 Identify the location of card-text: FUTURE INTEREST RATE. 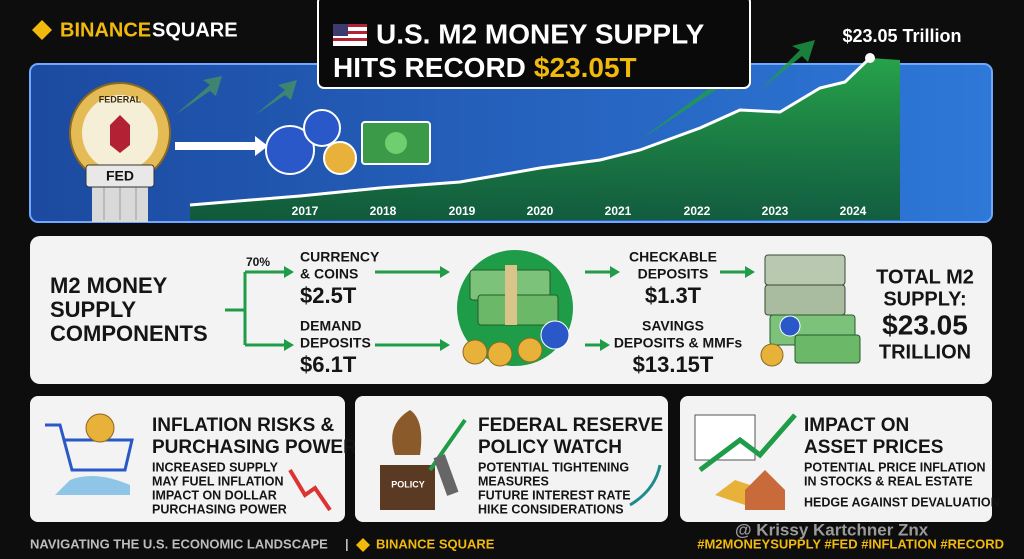
(554, 495).